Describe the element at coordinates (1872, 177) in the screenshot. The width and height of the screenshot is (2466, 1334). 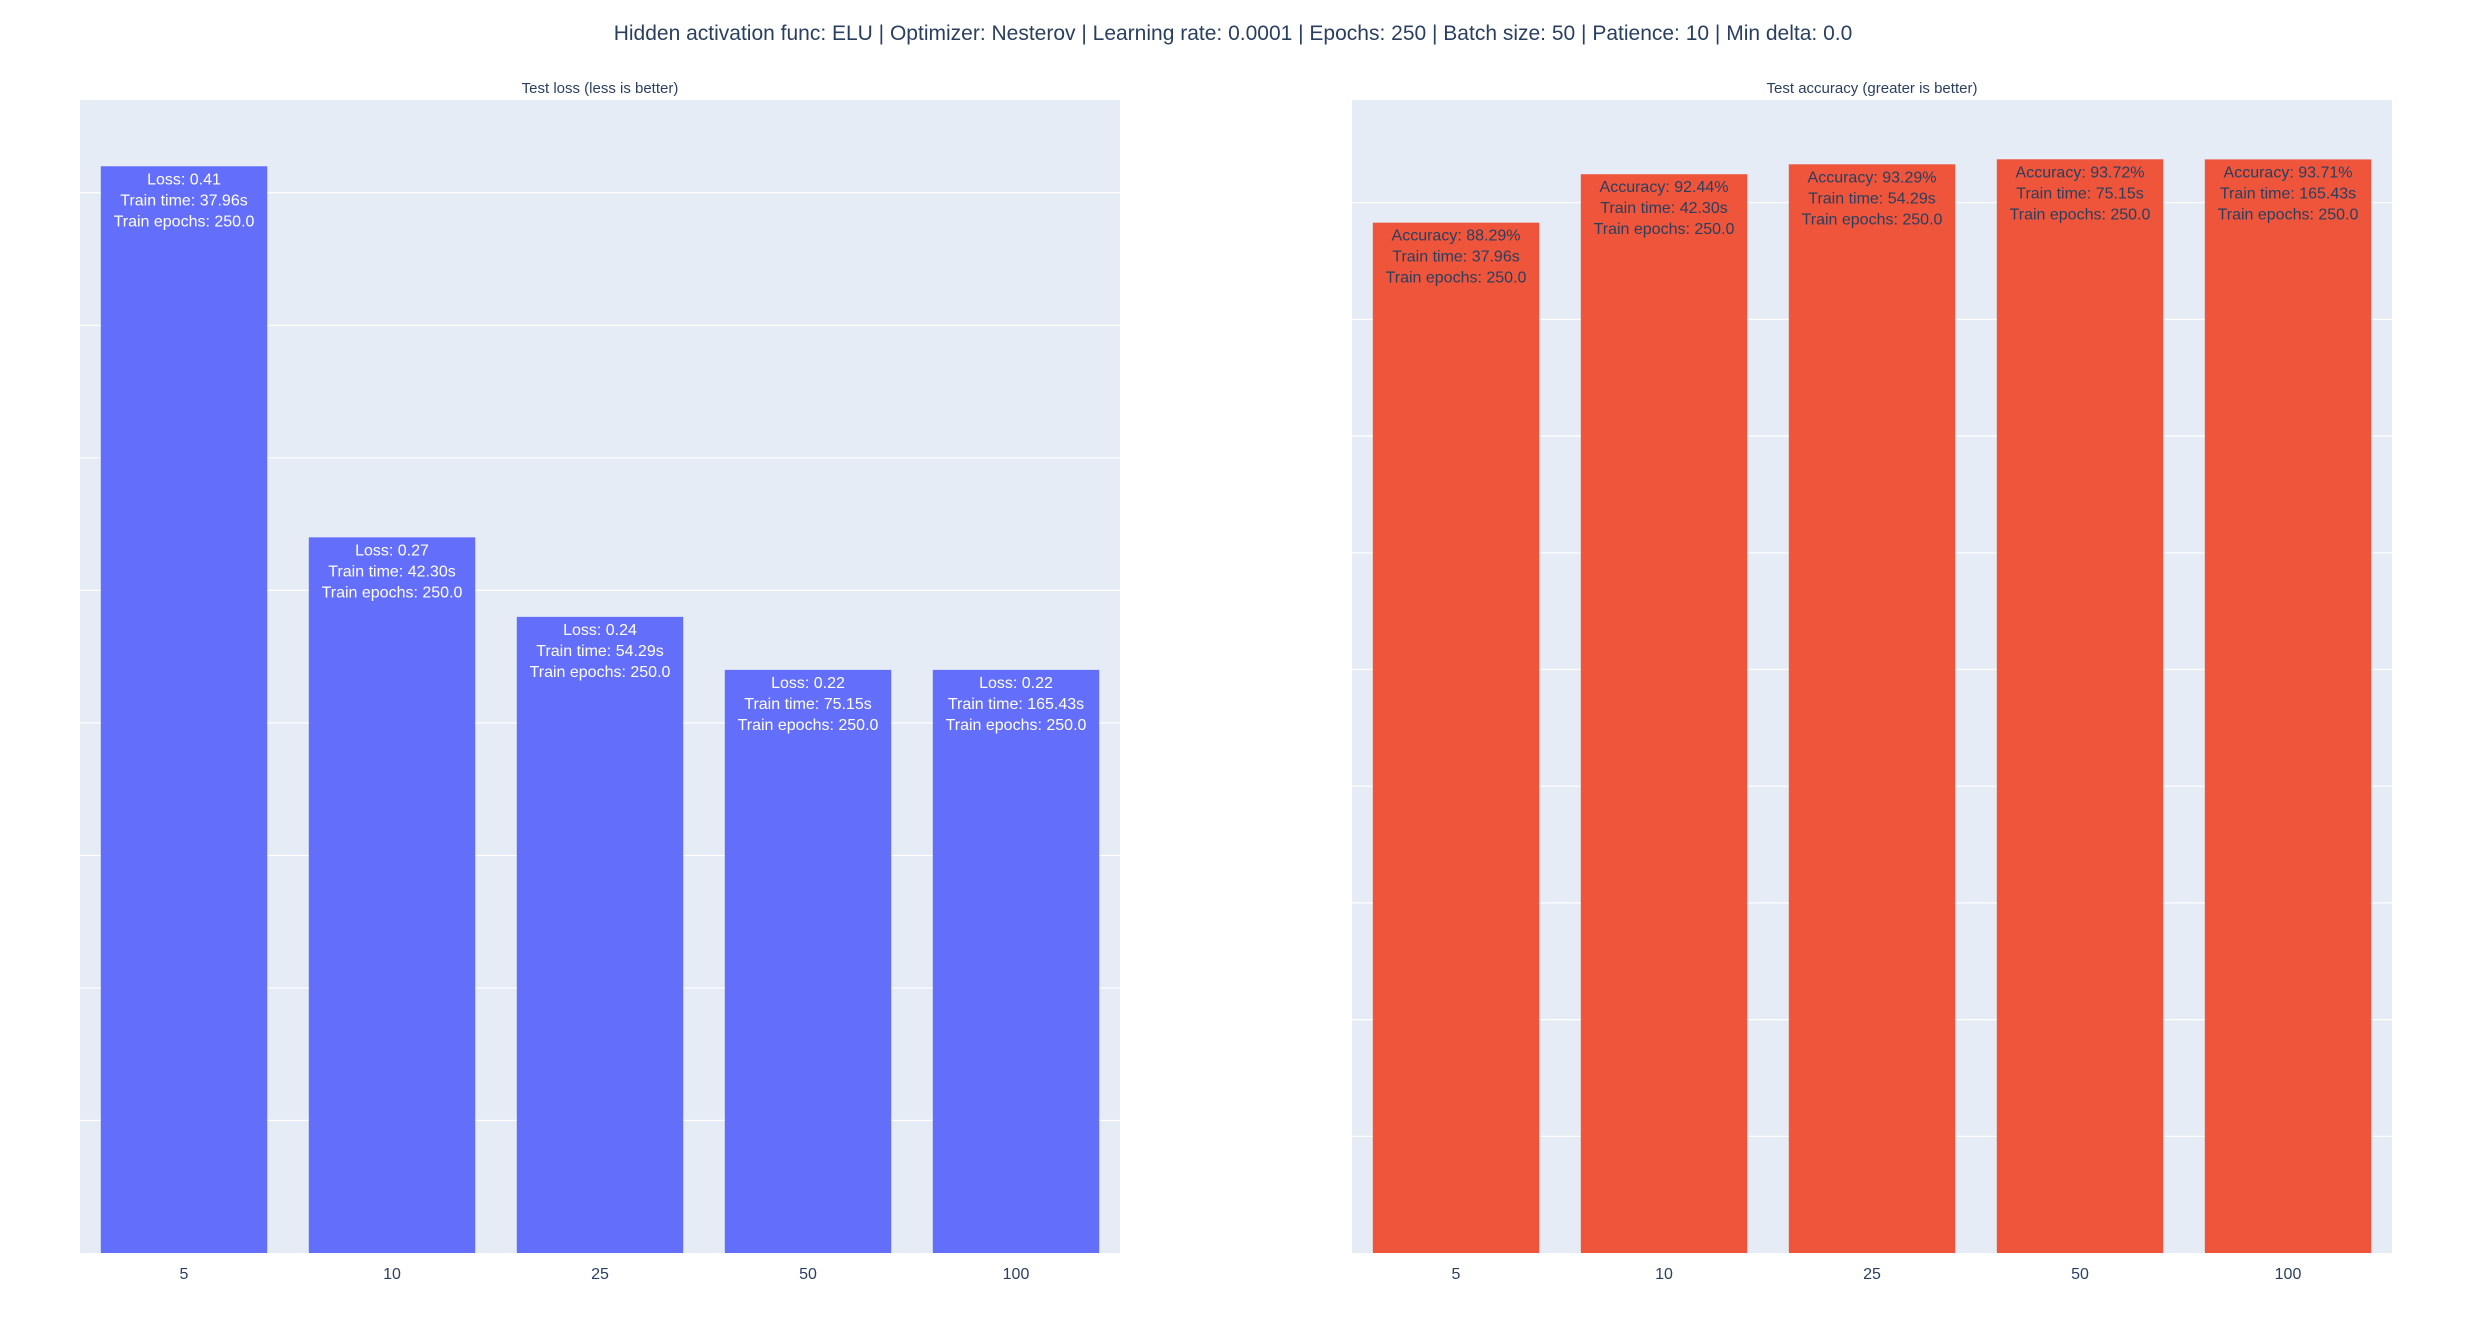
I see `accuracy-bar-label: Accuracy: 93.29%` at that location.